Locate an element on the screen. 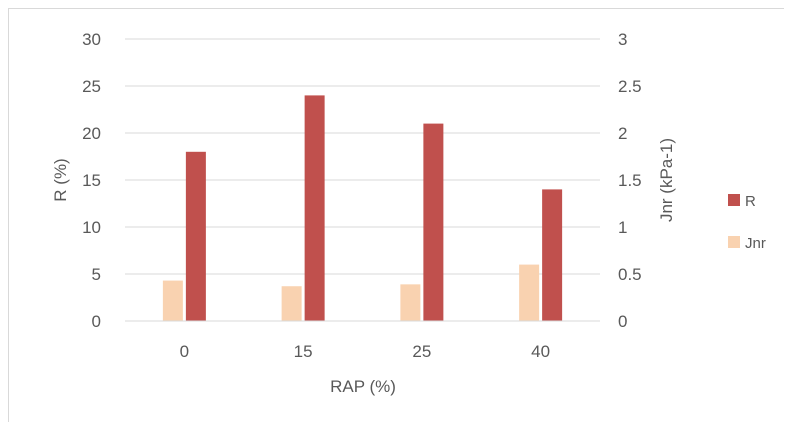 This screenshot has width=788, height=426. y-tick-label: 10 is located at coordinates (91, 227).